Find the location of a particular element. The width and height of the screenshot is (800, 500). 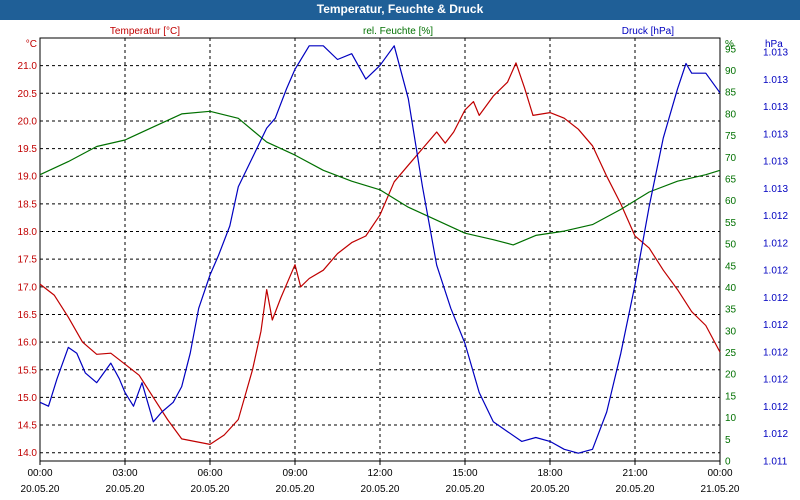

humidity-tick-label: 40 is located at coordinates (731, 288).